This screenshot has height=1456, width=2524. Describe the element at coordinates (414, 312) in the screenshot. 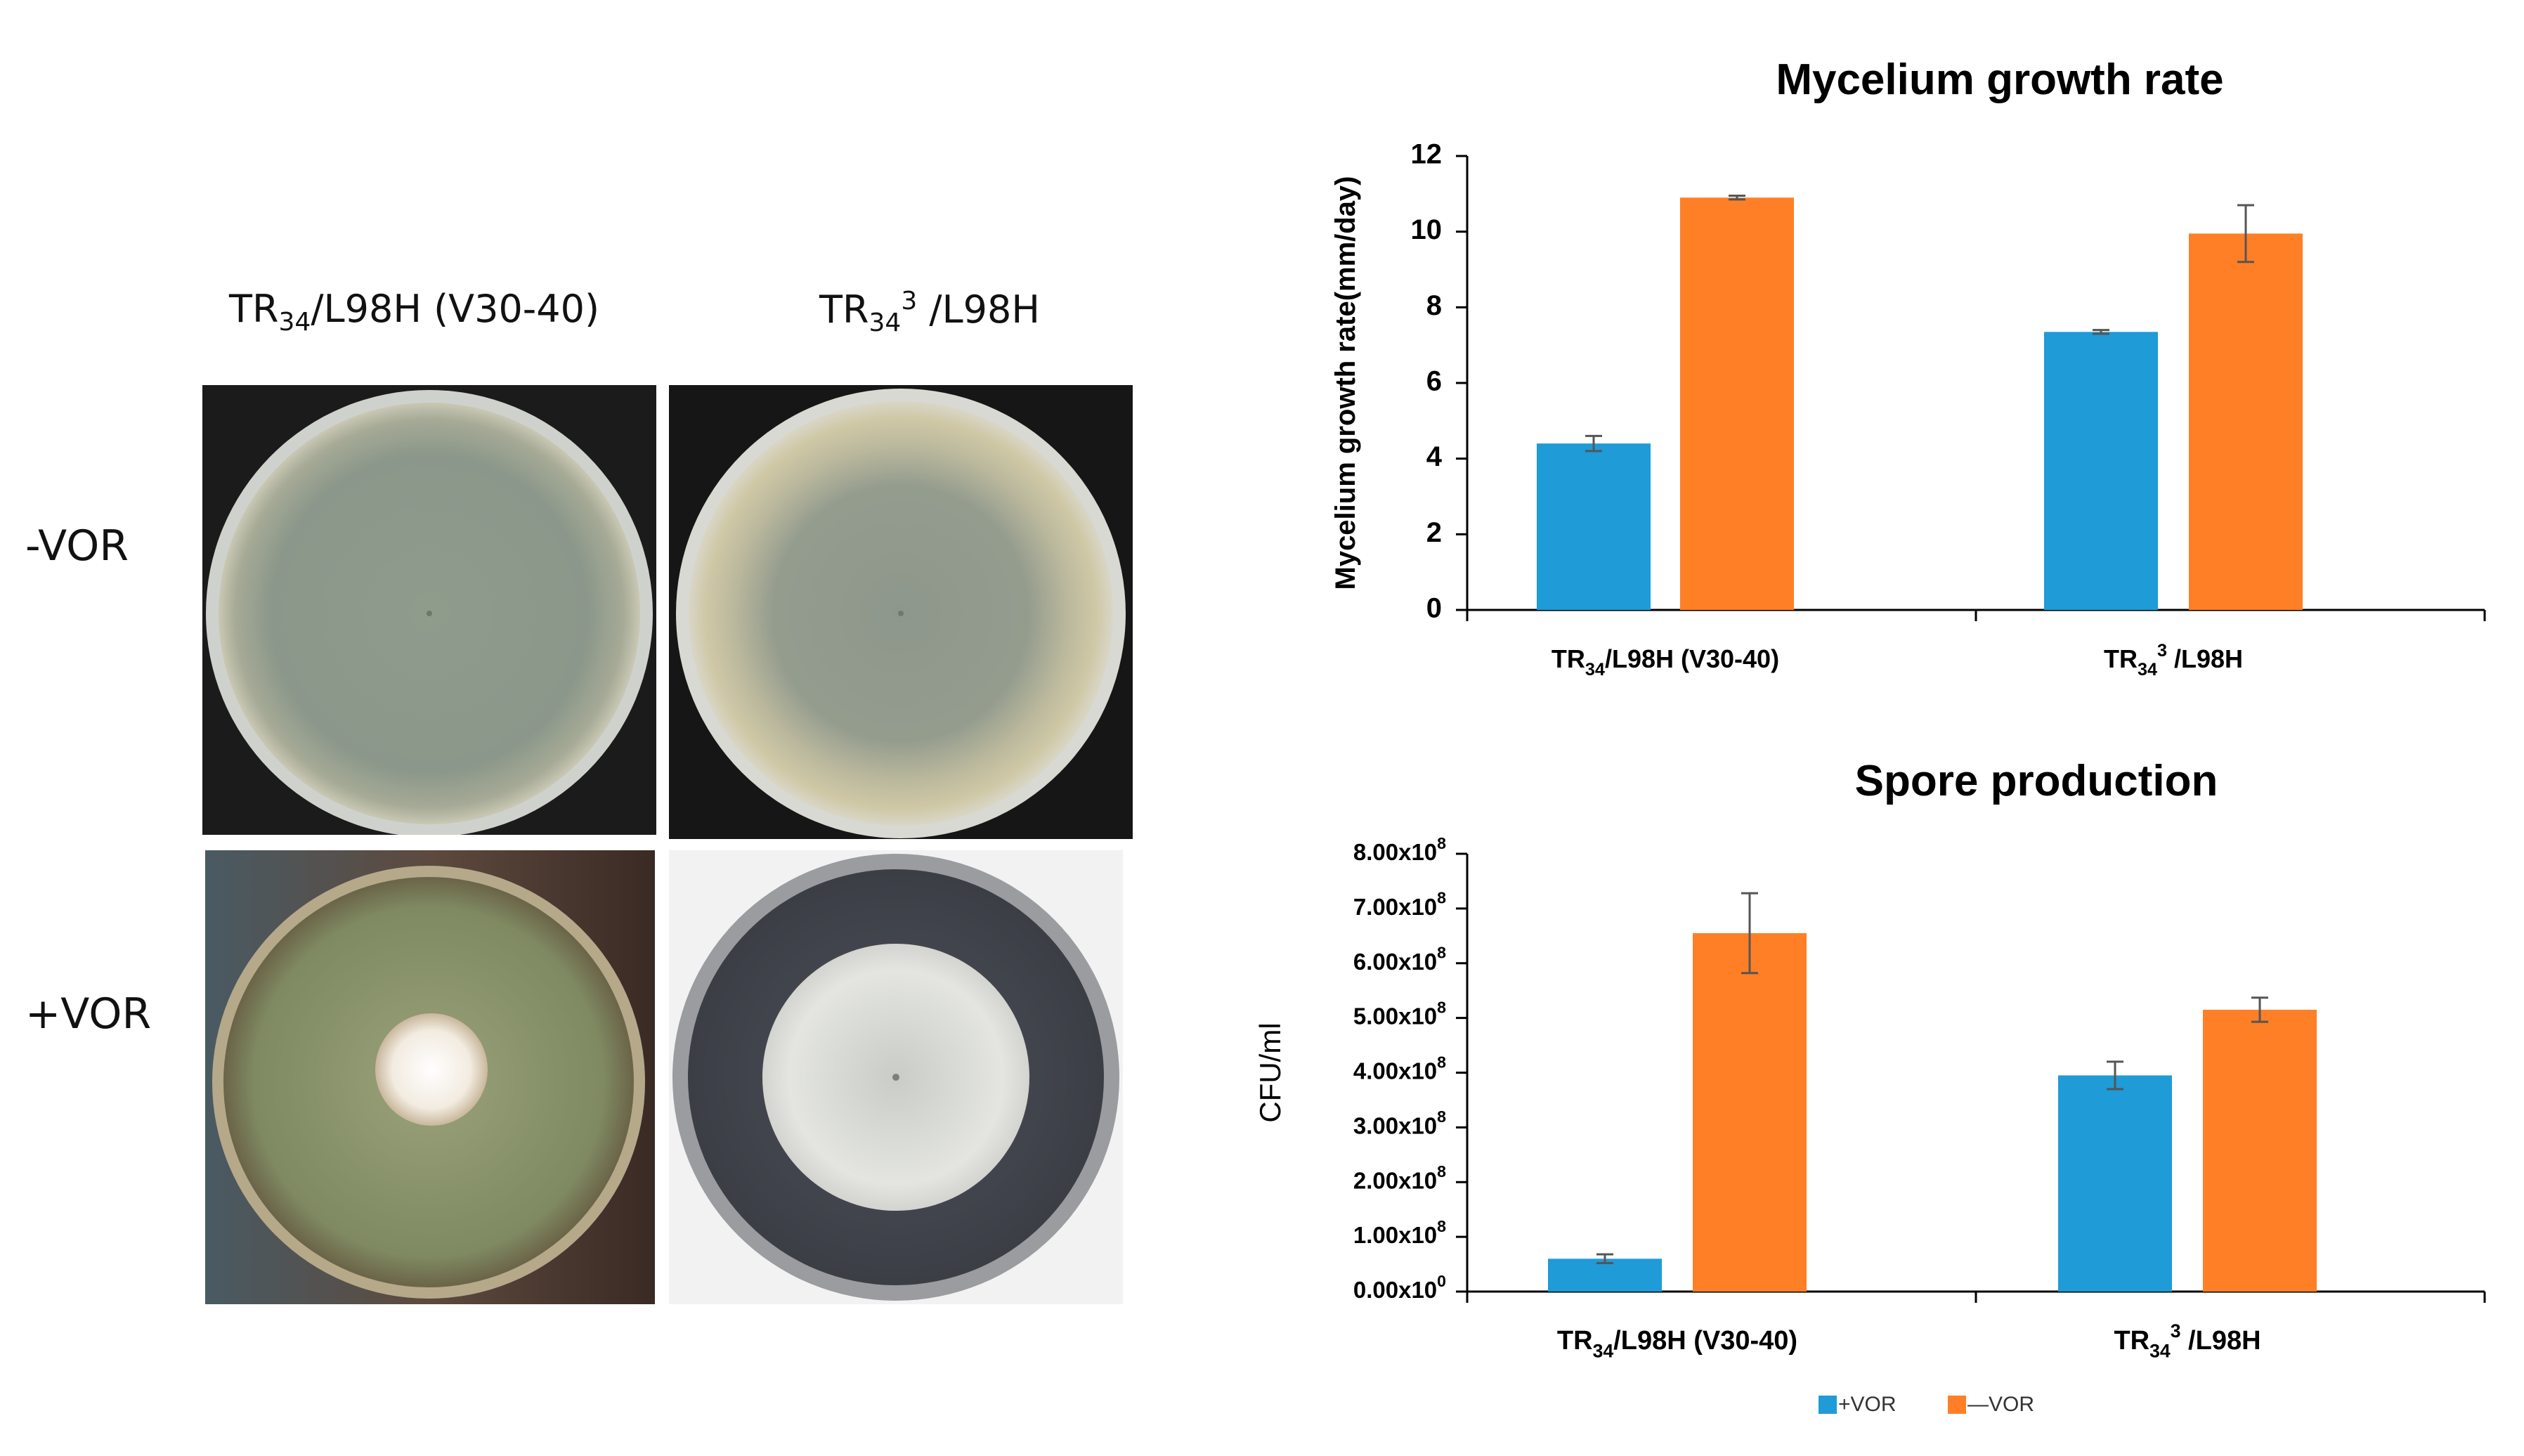

I see `column-label-v30-40: TR34/L98H (V30-40)` at that location.